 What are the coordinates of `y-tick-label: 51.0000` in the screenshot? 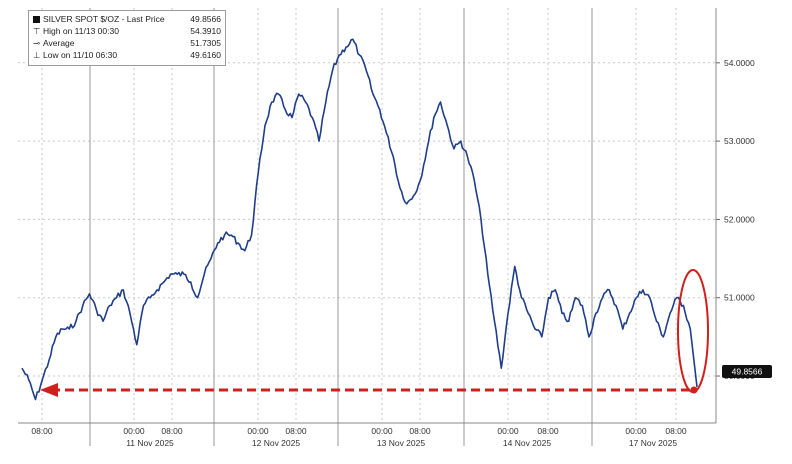 It's located at (739, 298).